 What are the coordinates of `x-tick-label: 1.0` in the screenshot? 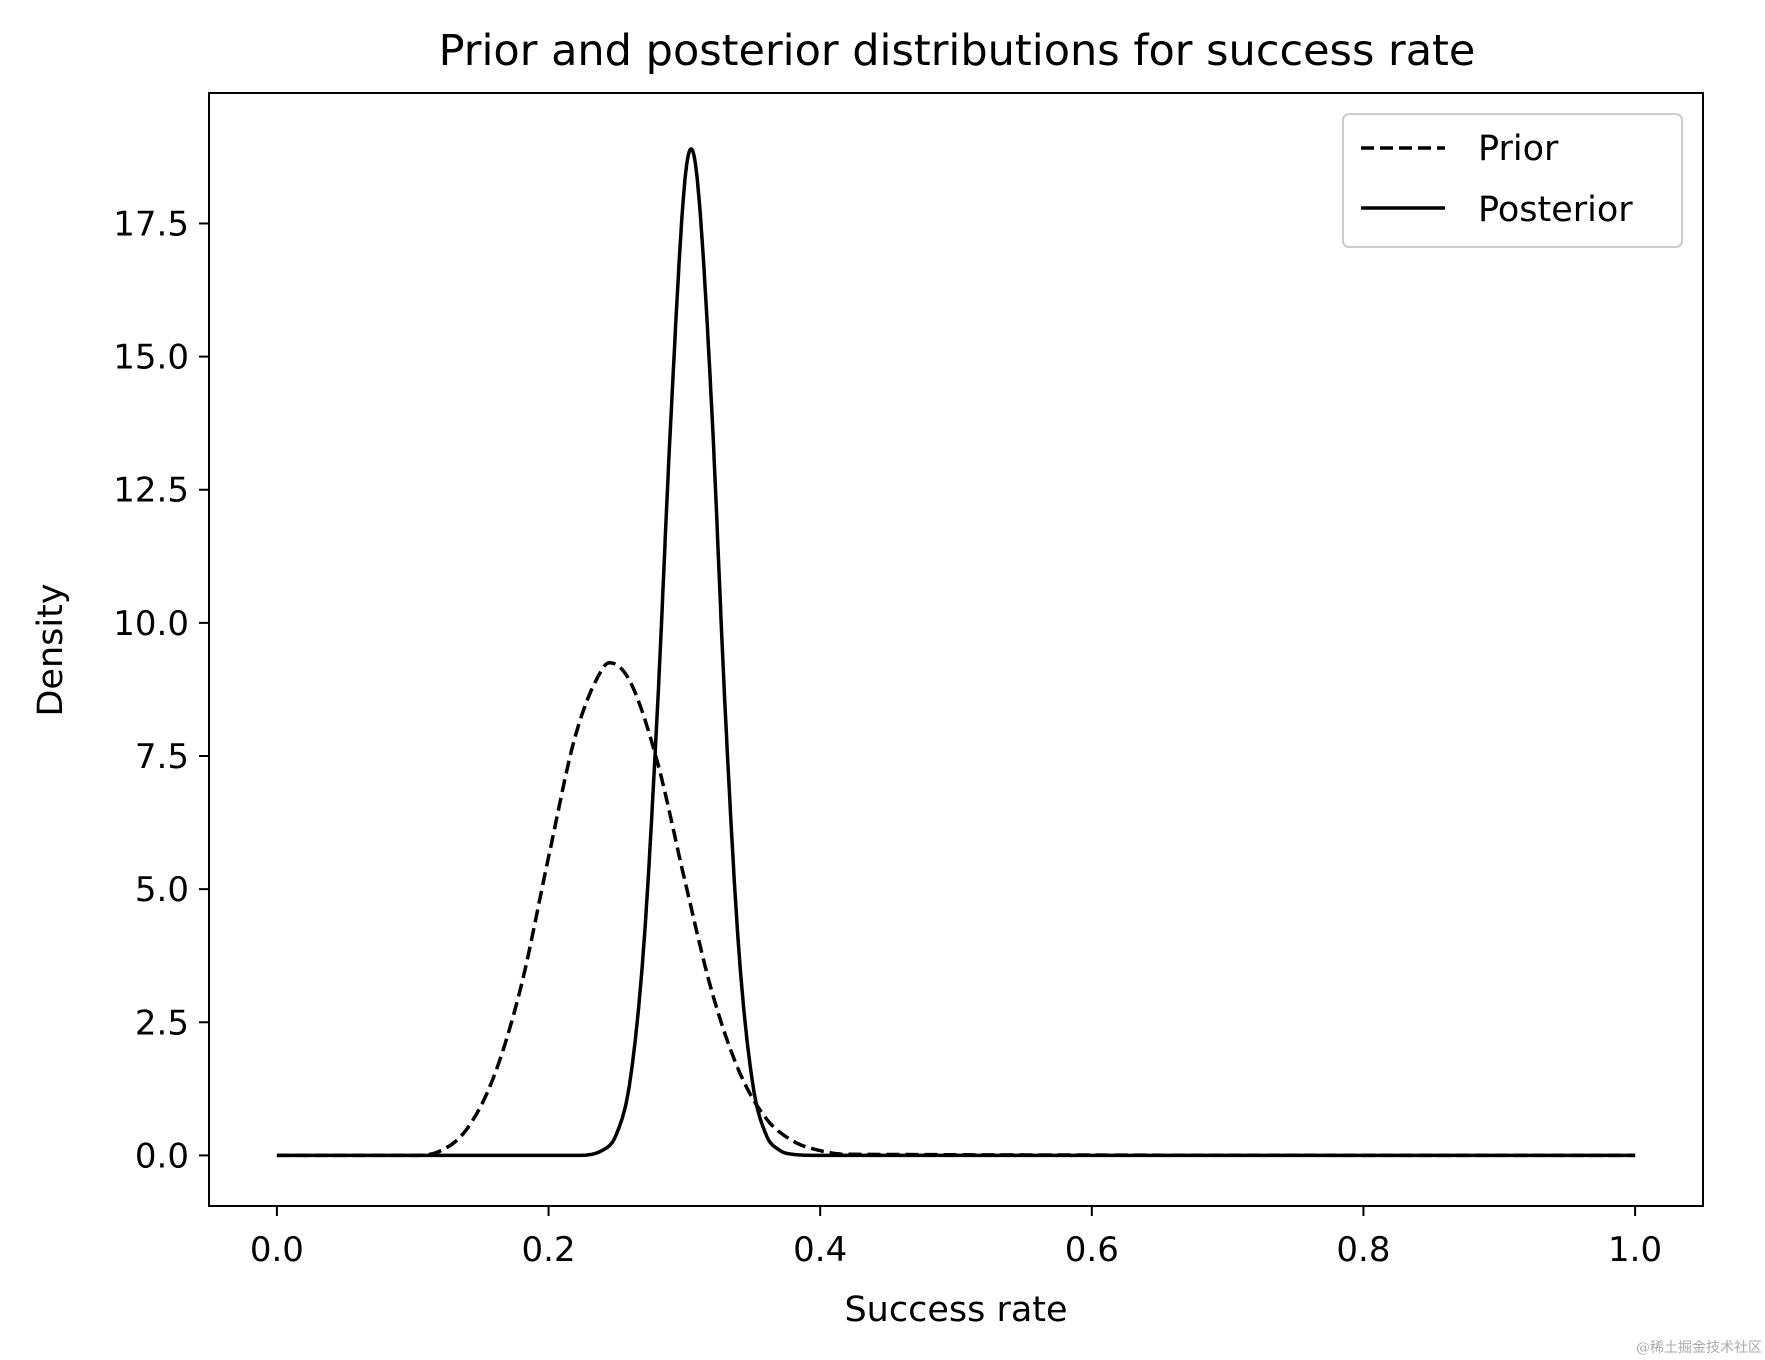 It's located at (1635, 1250).